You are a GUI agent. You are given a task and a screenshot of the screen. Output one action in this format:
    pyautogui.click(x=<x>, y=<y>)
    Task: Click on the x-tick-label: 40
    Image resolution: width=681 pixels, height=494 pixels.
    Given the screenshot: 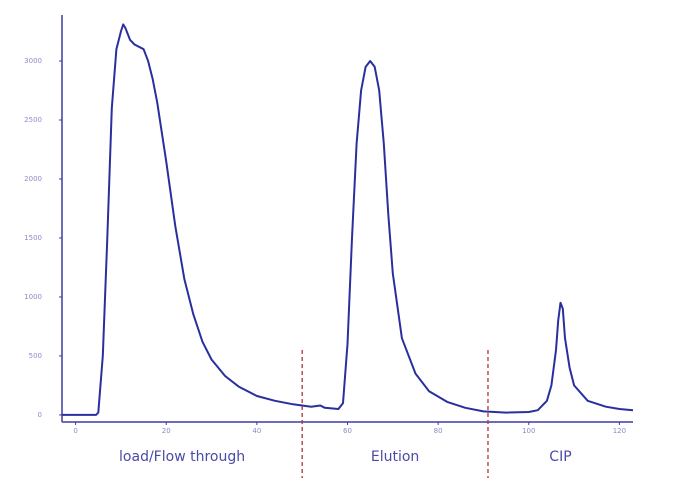 What is the action you would take?
    pyautogui.click(x=256, y=431)
    